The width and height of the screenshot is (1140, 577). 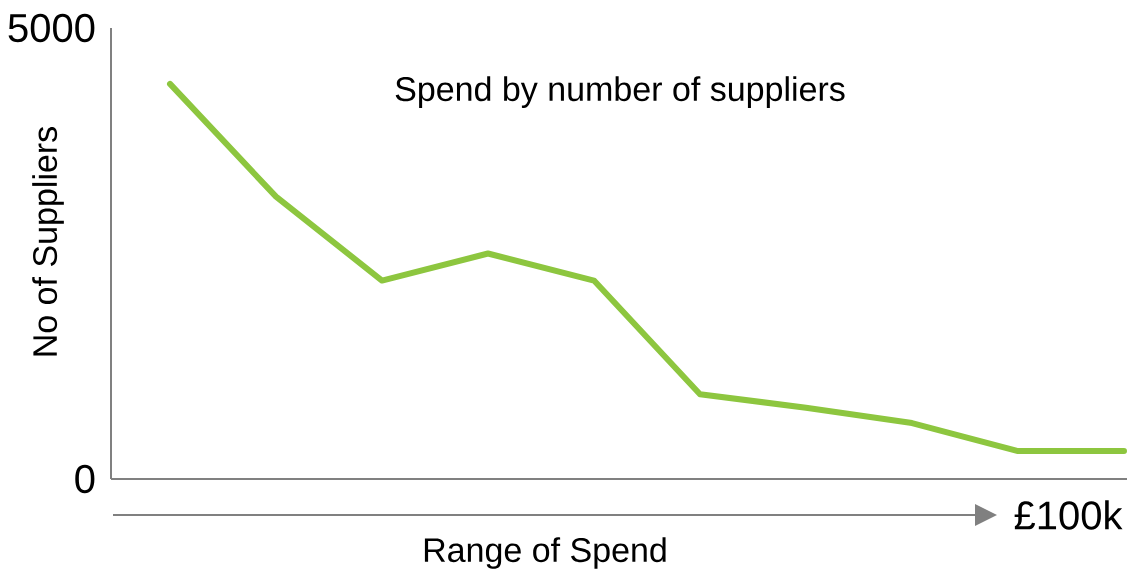 What do you see at coordinates (48, 241) in the screenshot?
I see `y-axis-title: No of Suppliers` at bounding box center [48, 241].